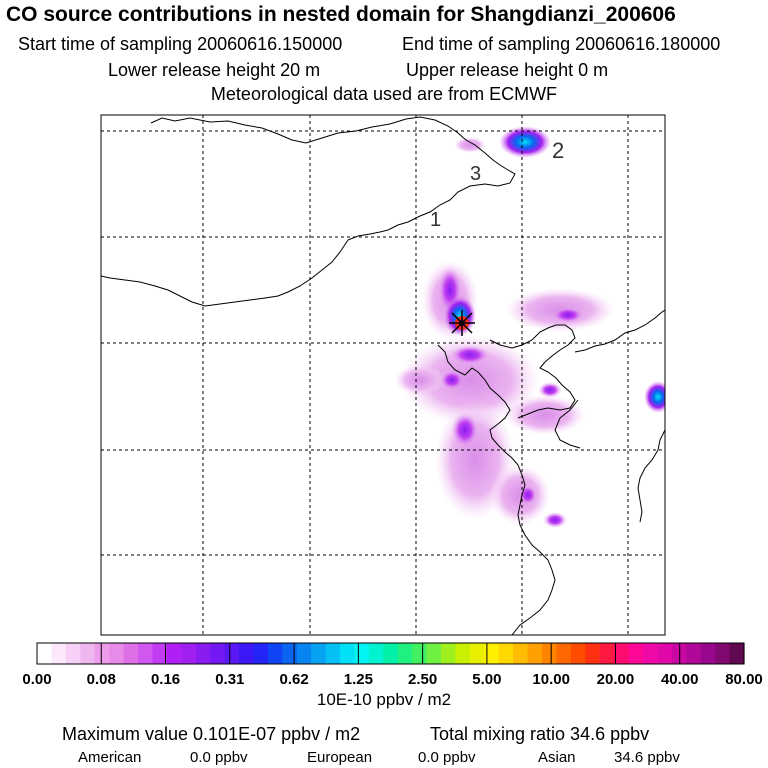  What do you see at coordinates (647, 757) in the screenshot?
I see `region-asian-value: 34.6 ppbv` at bounding box center [647, 757].